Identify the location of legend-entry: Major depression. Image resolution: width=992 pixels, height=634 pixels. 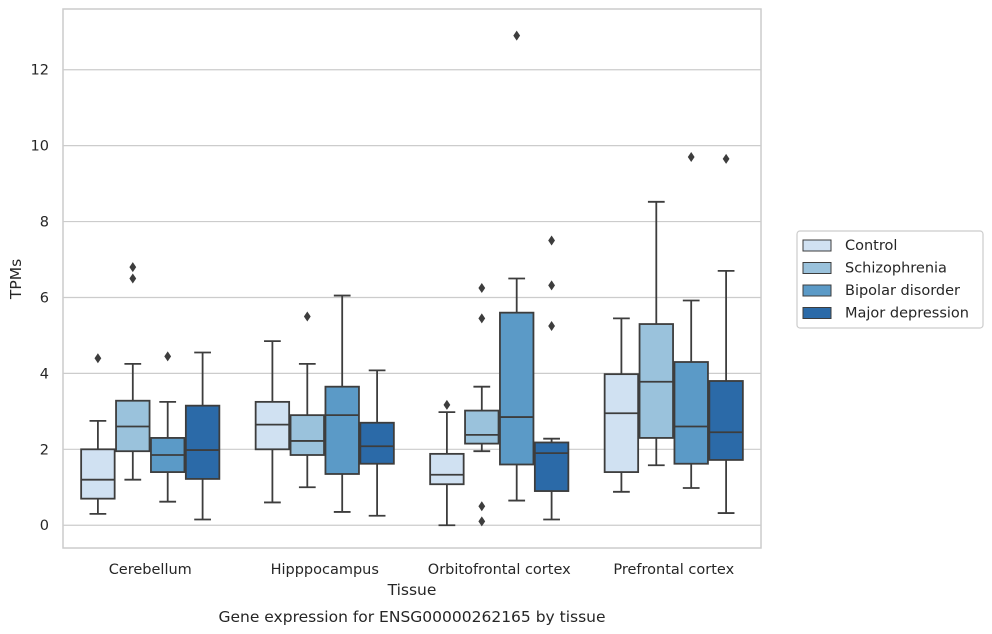
(907, 314).